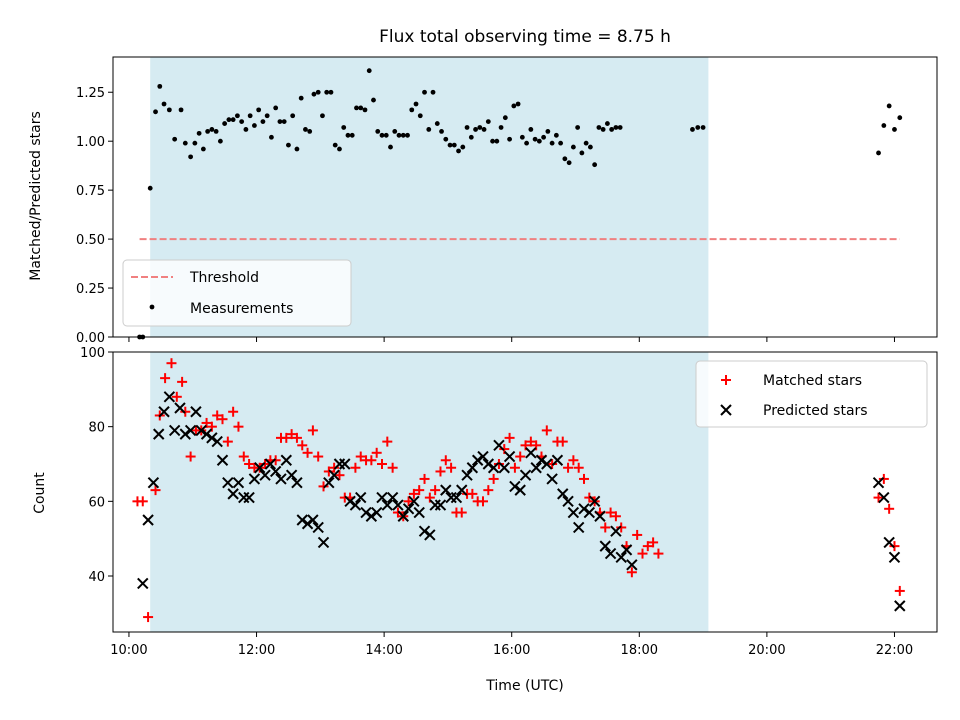 The width and height of the screenshot is (960, 720). I want to click on x-tick-label: 16:00, so click(511, 650).